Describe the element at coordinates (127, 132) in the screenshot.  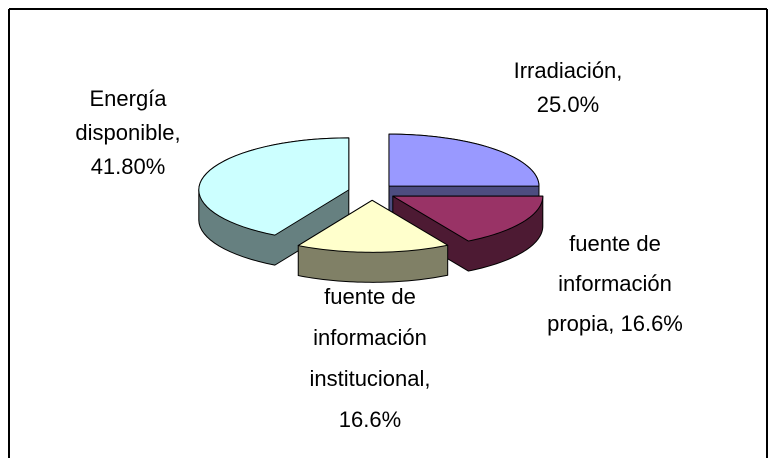
I see `data-label: disponible,` at that location.